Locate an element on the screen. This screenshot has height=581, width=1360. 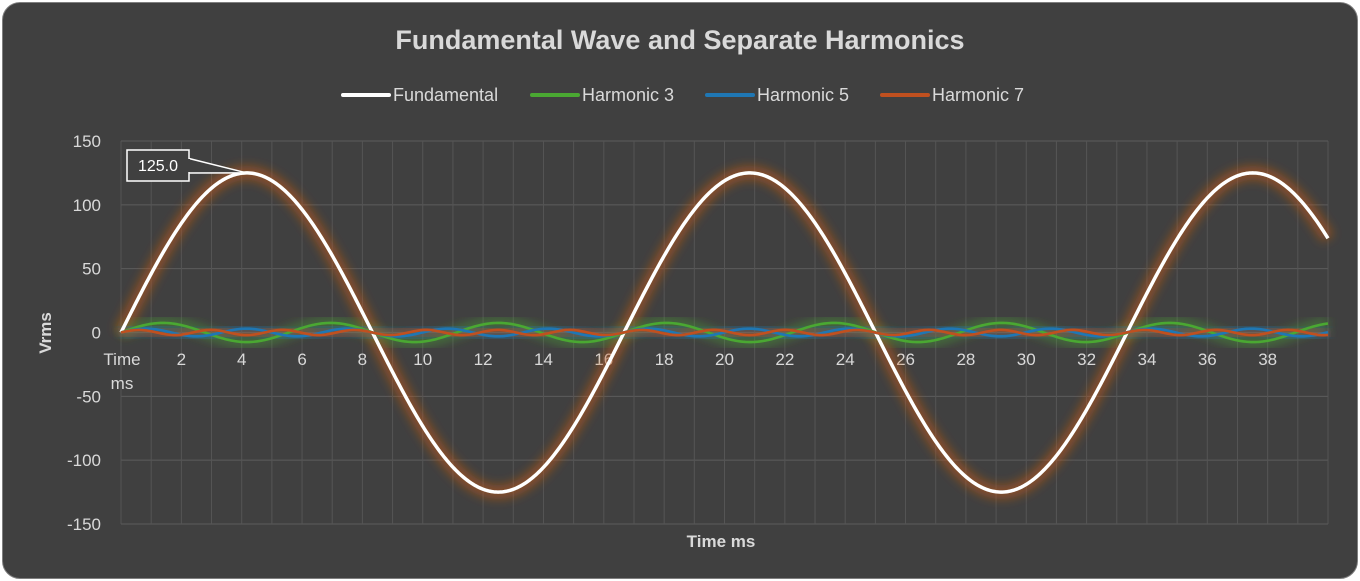
x-tick-label: 26 is located at coordinates (905, 359).